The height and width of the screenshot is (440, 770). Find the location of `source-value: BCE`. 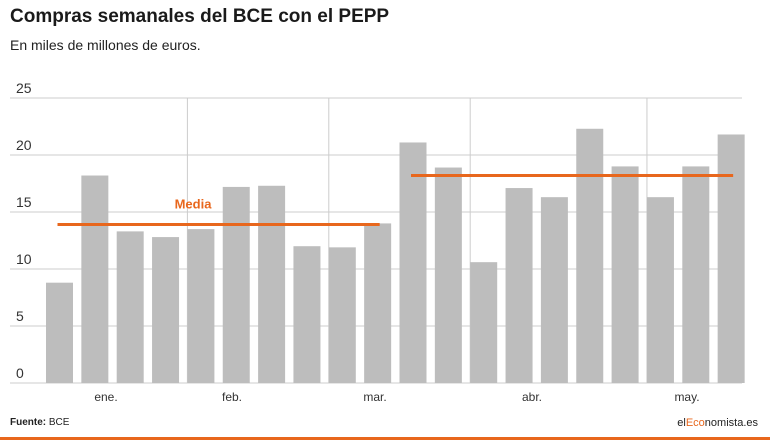

source-value: BCE is located at coordinates (59, 422).